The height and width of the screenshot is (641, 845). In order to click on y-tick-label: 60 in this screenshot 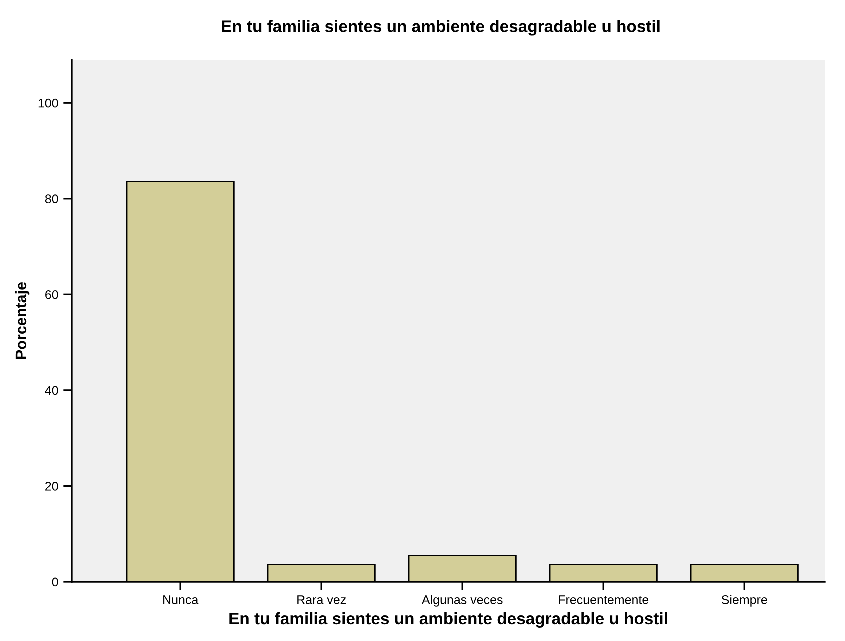, I will do `click(52, 295)`.